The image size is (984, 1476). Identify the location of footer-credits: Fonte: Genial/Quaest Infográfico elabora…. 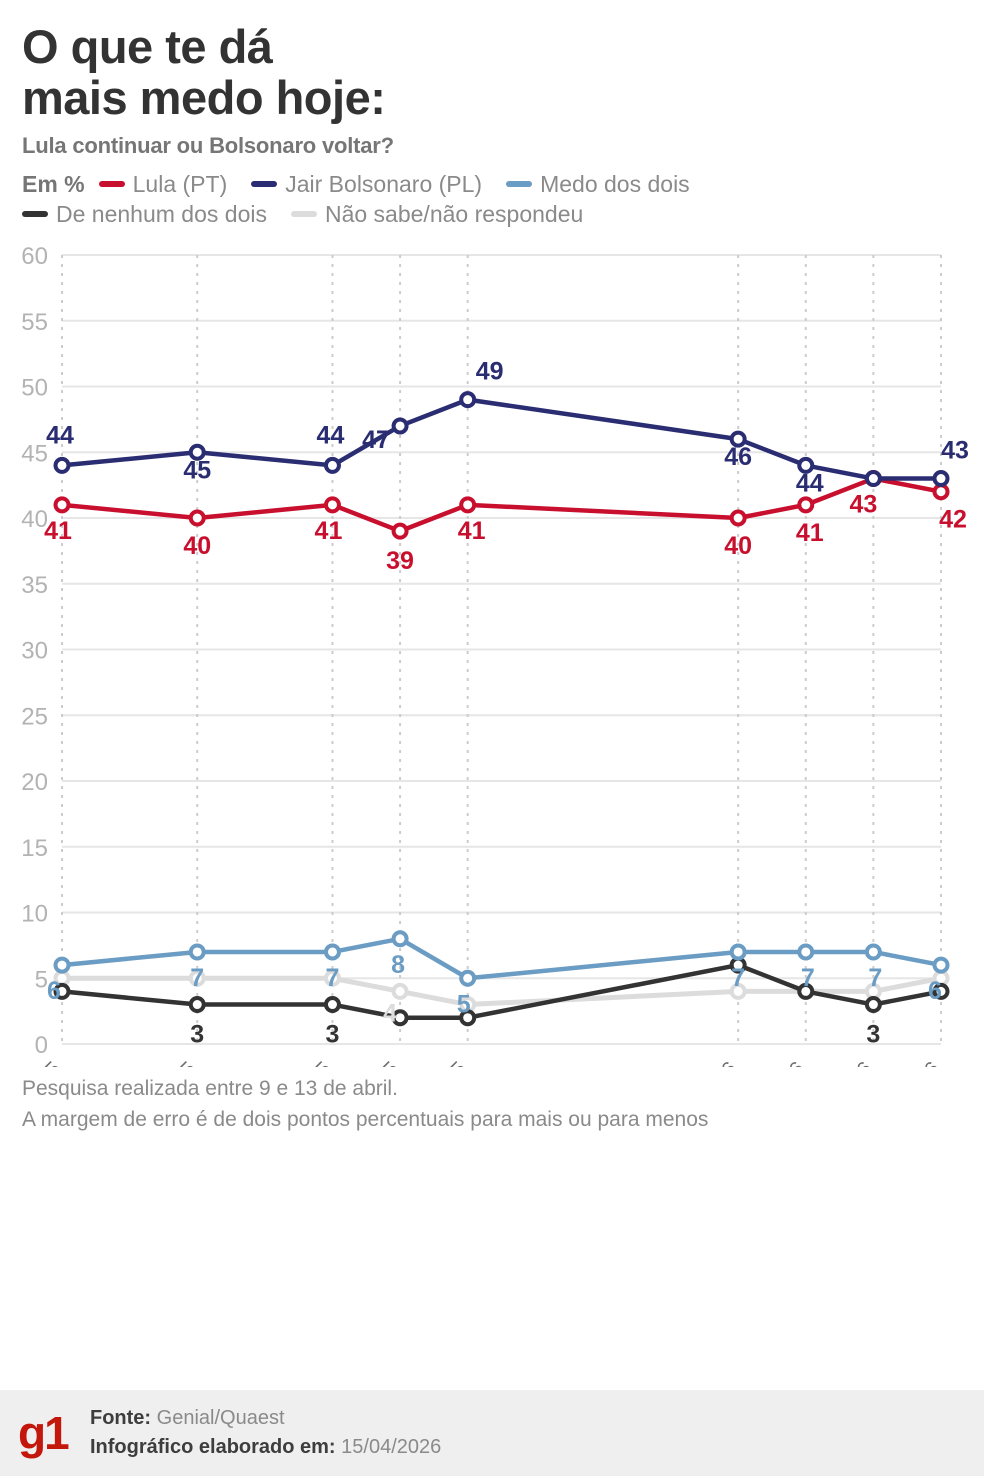
(265, 1433).